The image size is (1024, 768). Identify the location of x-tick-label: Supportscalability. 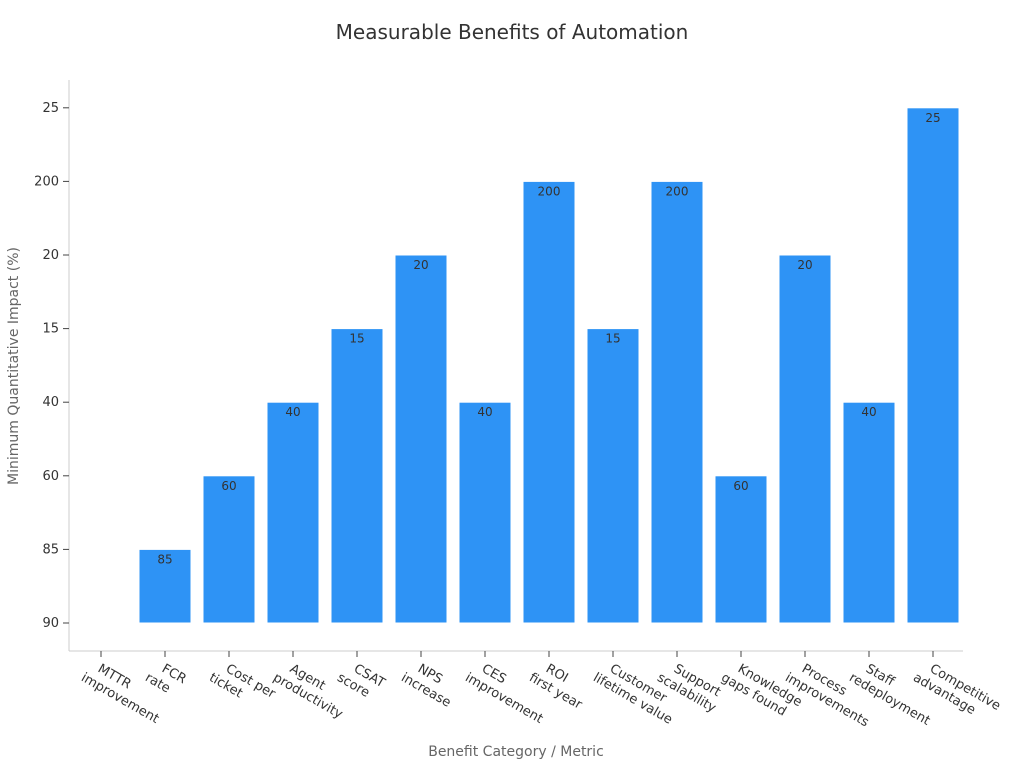
(690, 686).